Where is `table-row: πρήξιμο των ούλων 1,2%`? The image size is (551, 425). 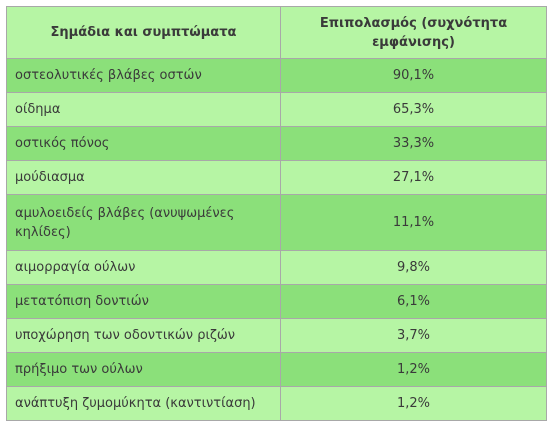
table-row: πρήξιμο των ούλων 1,2% is located at coordinates (276, 369).